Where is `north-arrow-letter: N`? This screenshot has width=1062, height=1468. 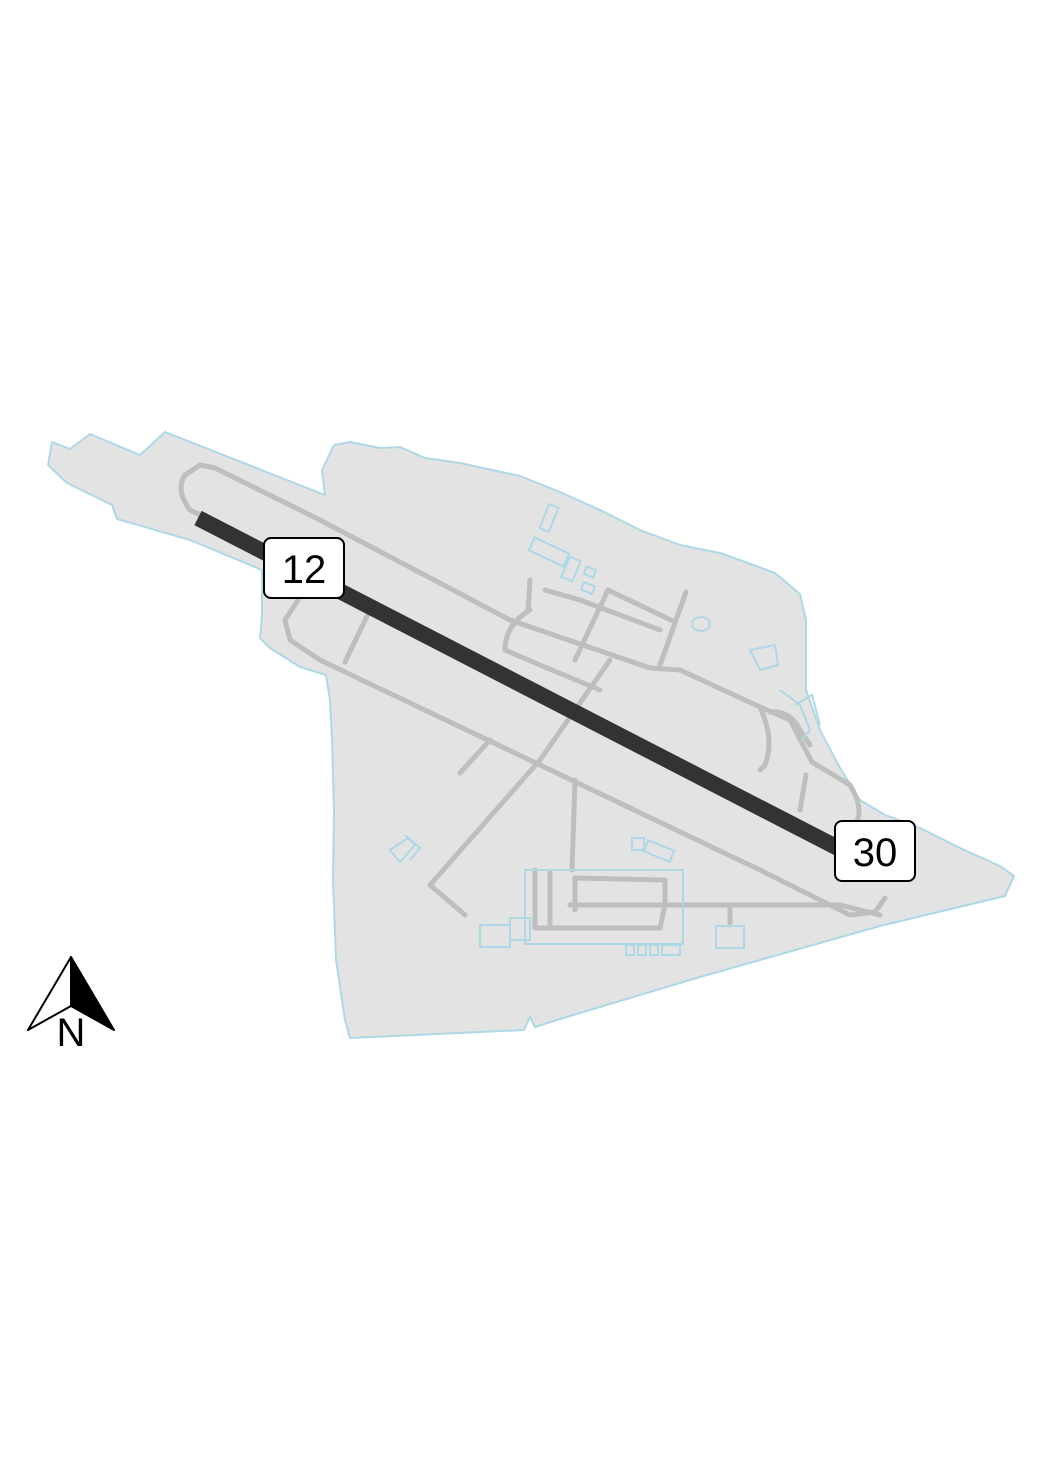 north-arrow-letter: N is located at coordinates (71, 1033).